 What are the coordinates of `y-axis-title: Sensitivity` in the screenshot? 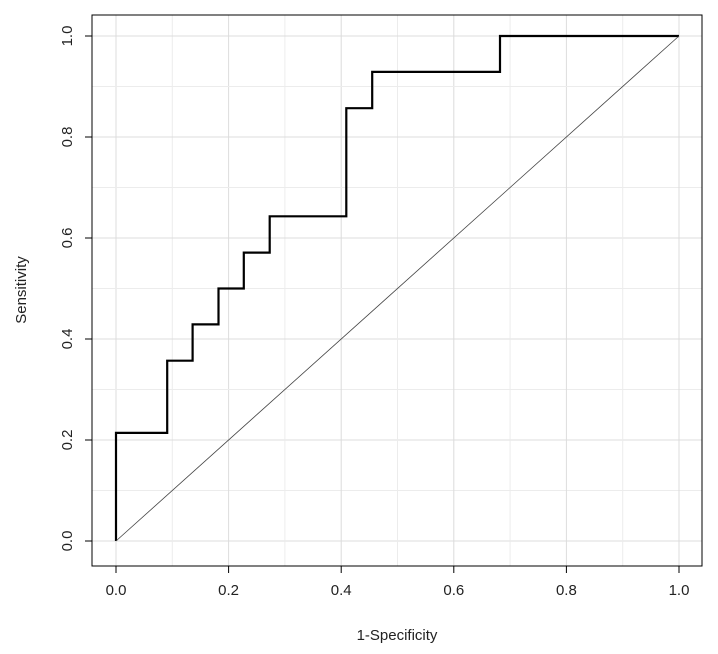 It's located at (21, 290).